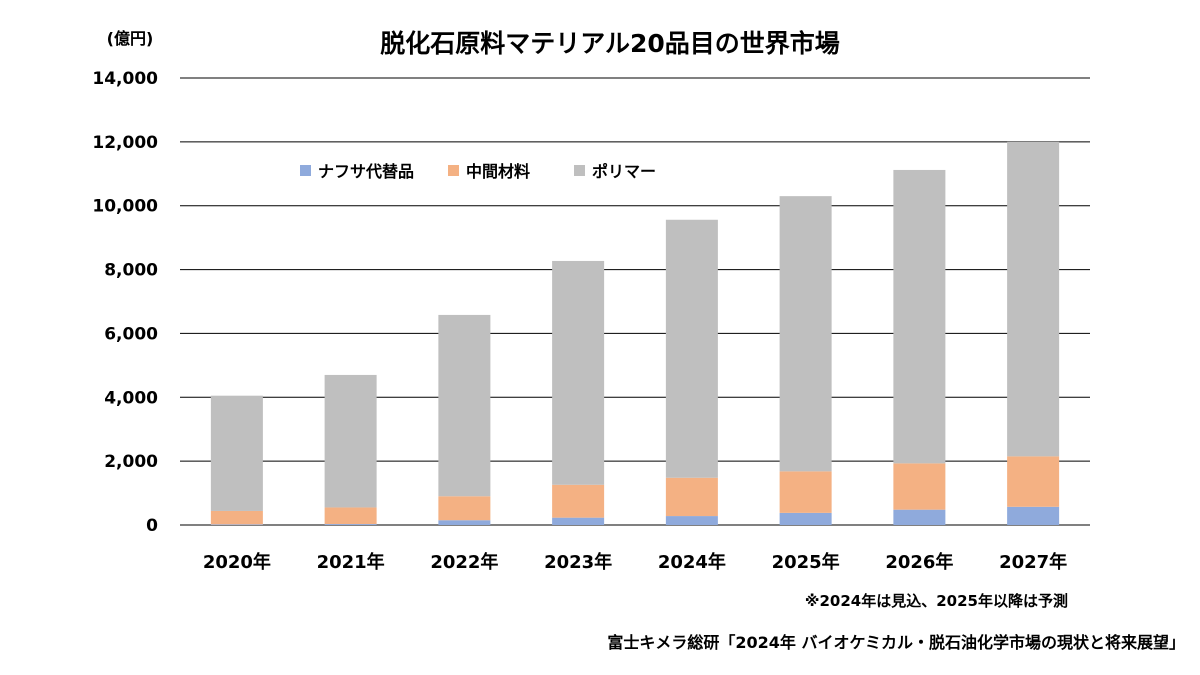 Image resolution: width=1200 pixels, height=675 pixels. I want to click on y-tick-label: 12,000, so click(125, 143).